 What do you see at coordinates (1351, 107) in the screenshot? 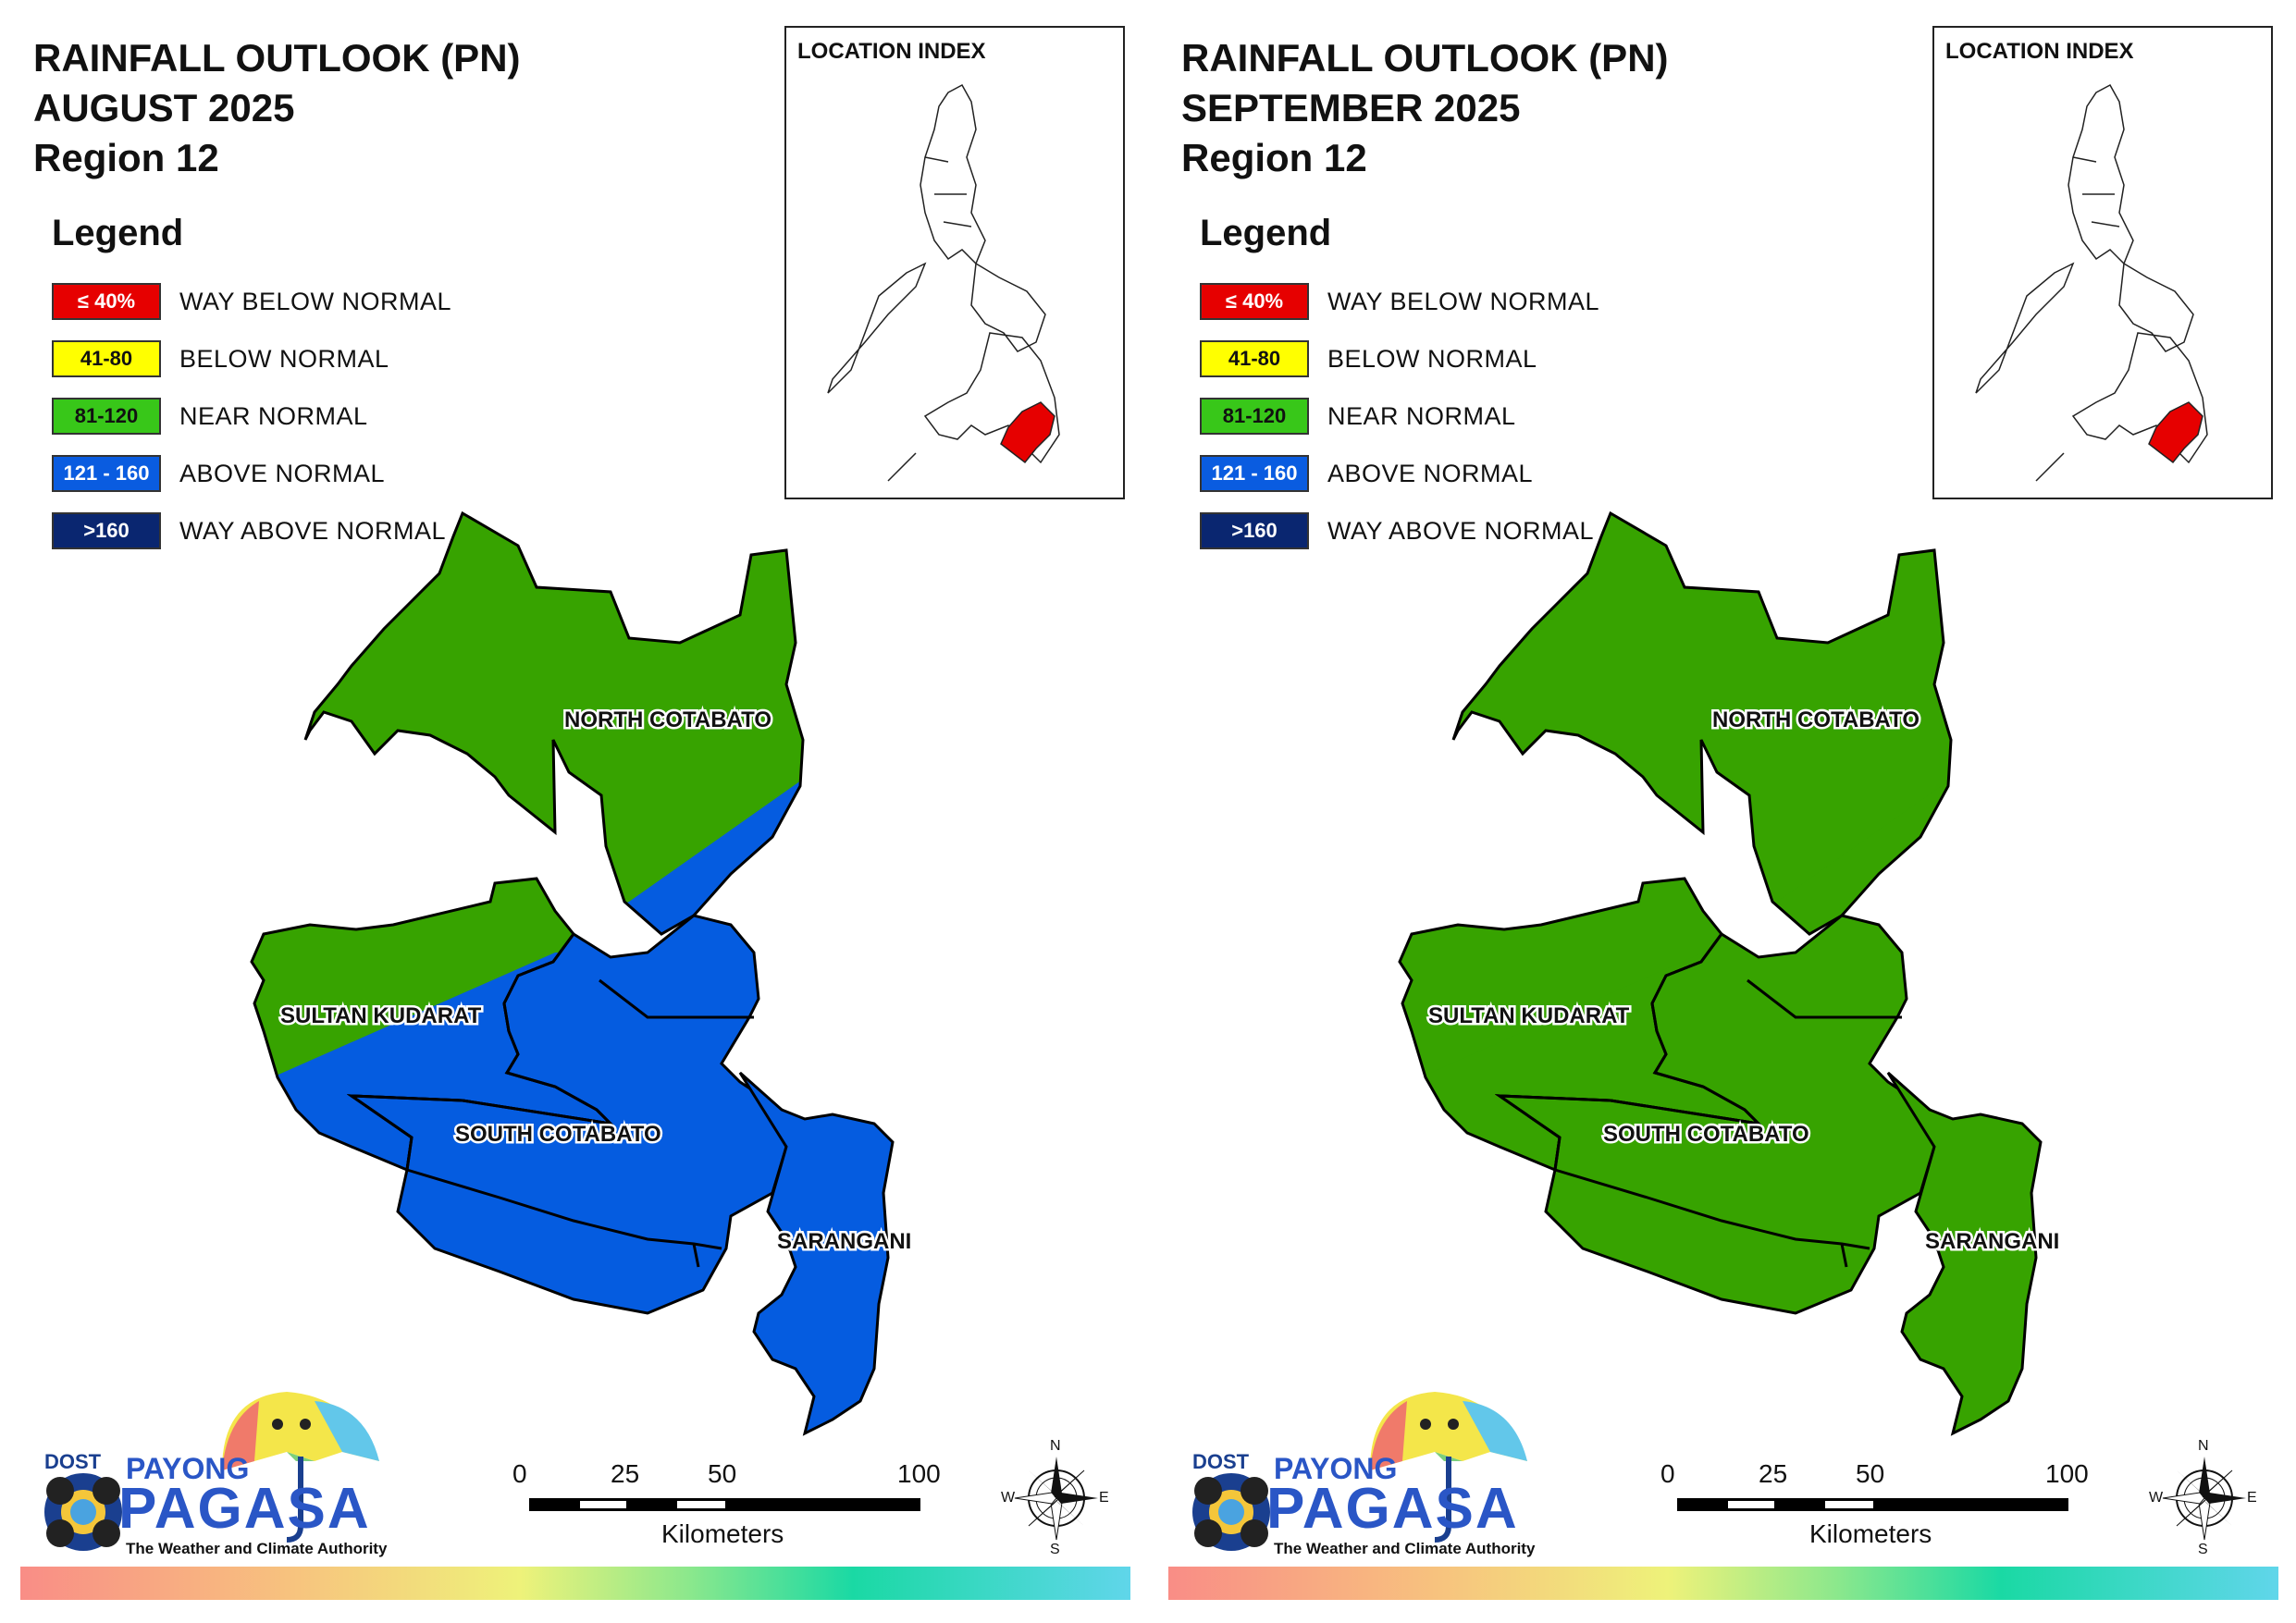
I see `title-line-2: SEPTEMBER 2025` at bounding box center [1351, 107].